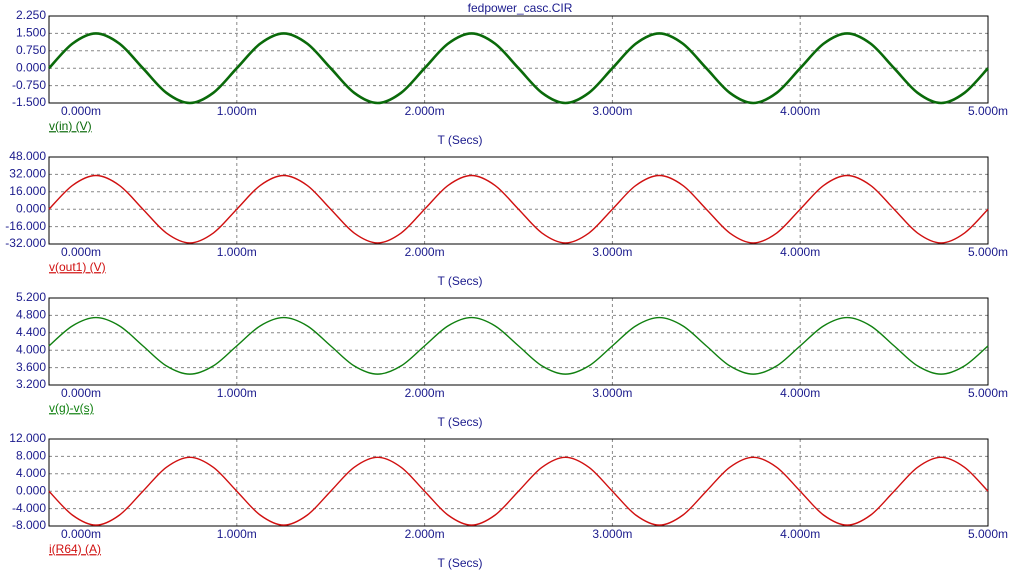  I want to click on y-tick-label: -4.000, so click(29, 508).